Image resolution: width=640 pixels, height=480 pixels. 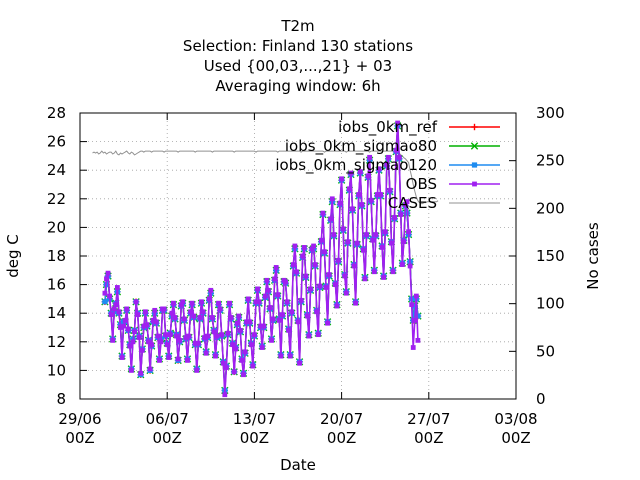 What do you see at coordinates (593, 256) in the screenshot?
I see `y2-axis-label: No cases` at bounding box center [593, 256].